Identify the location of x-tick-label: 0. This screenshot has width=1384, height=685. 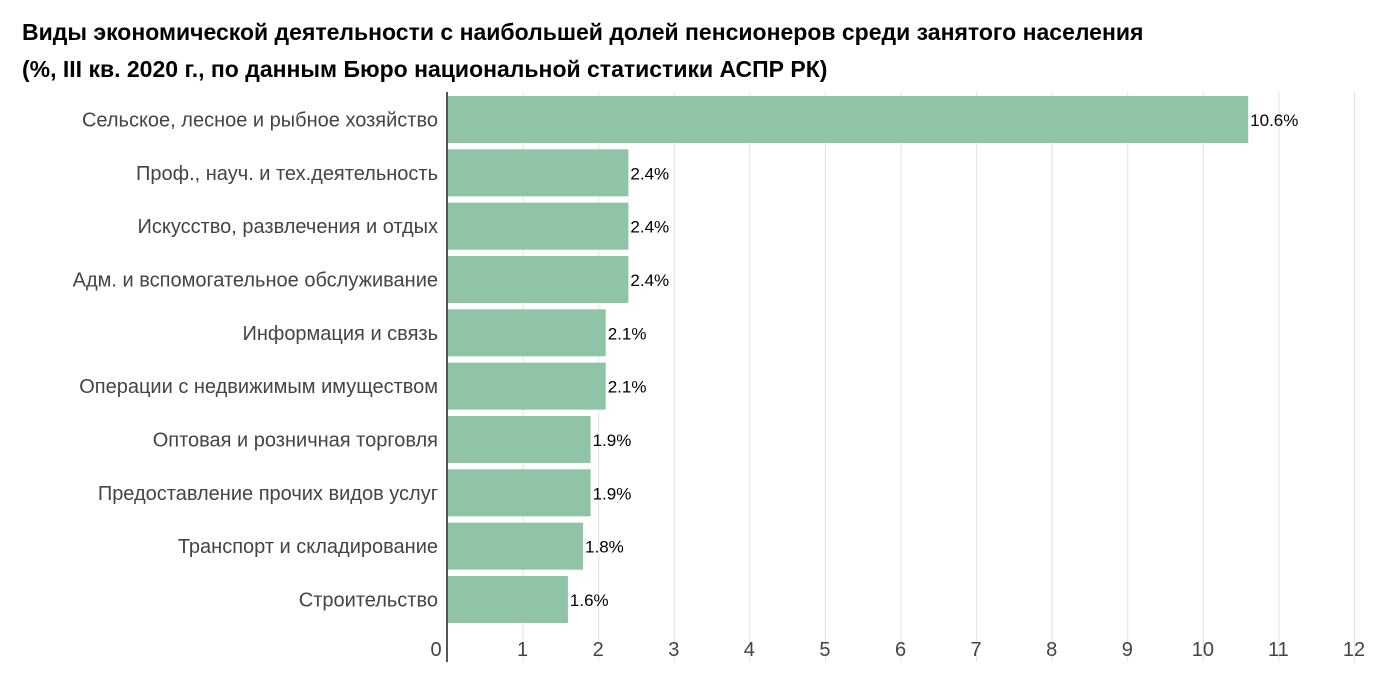
(435, 650).